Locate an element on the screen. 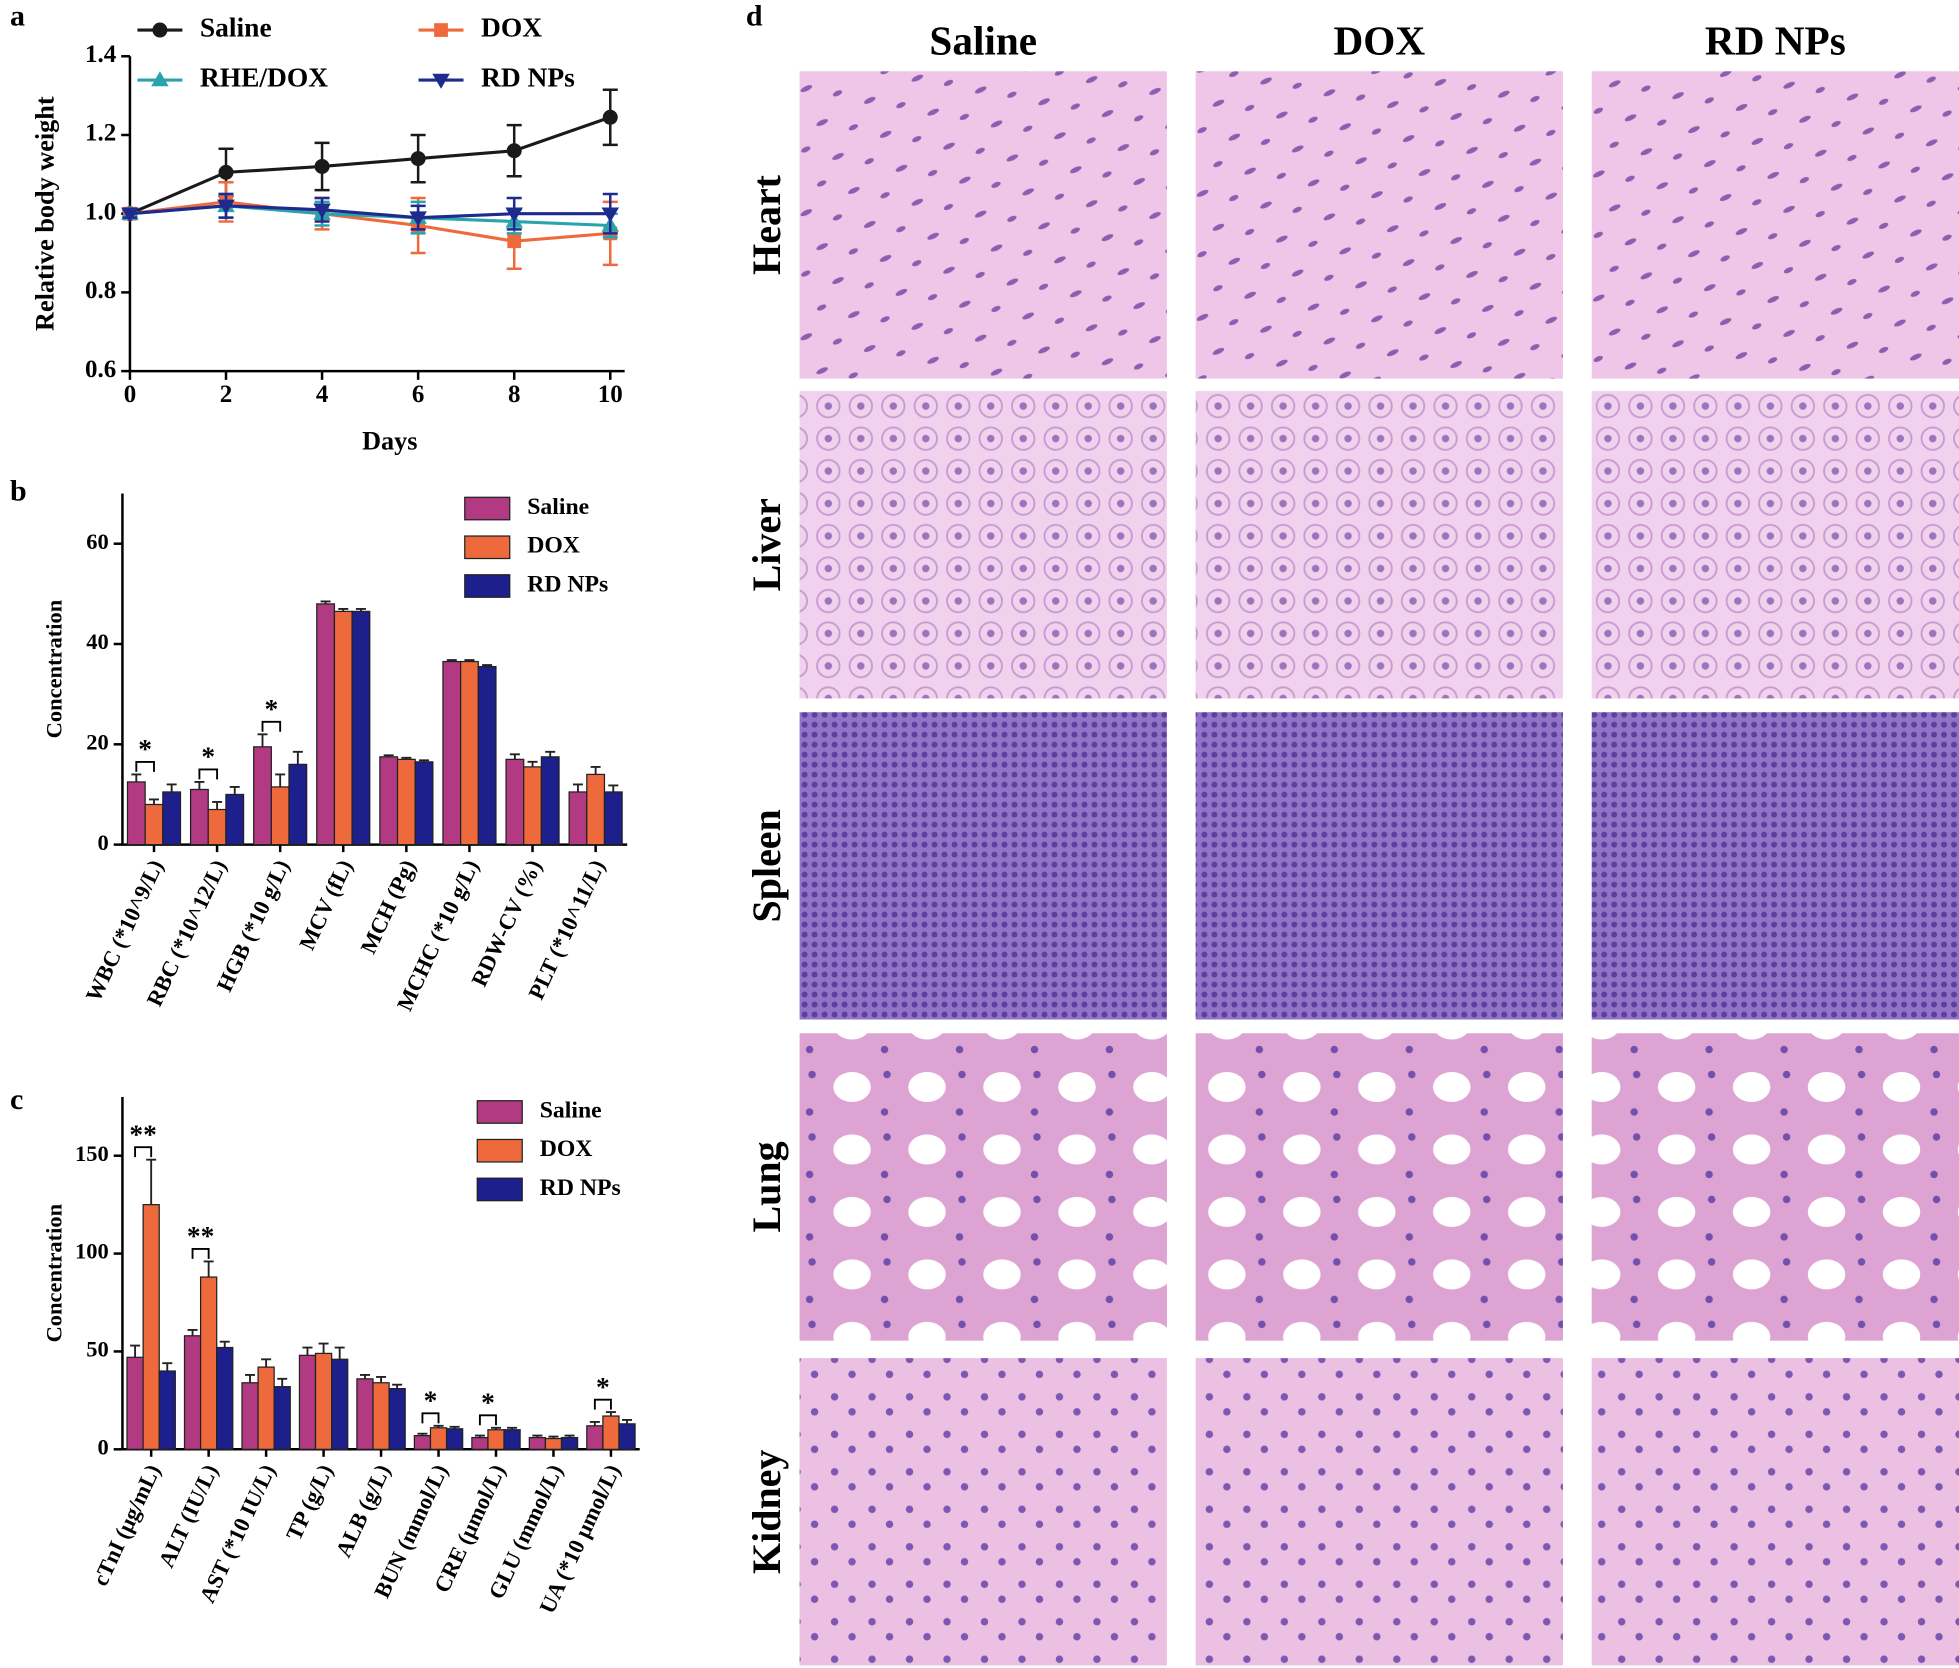  y-tick-label: 60 is located at coordinates (97, 541).